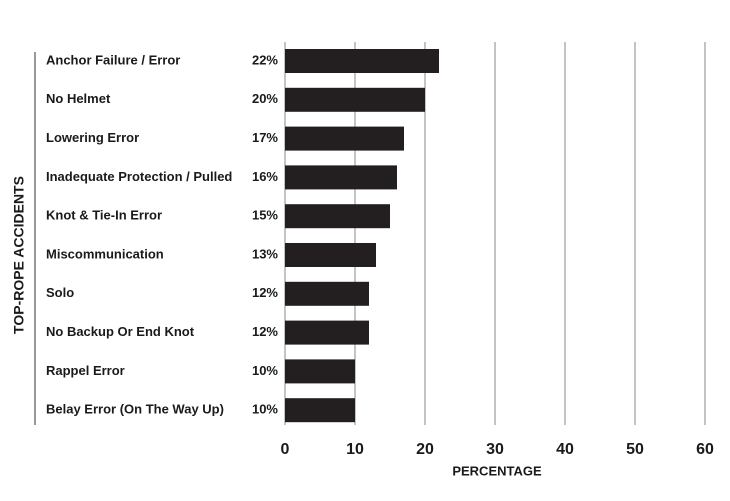 This screenshot has width=730, height=501. What do you see at coordinates (265, 176) in the screenshot?
I see `value-label: 16%` at bounding box center [265, 176].